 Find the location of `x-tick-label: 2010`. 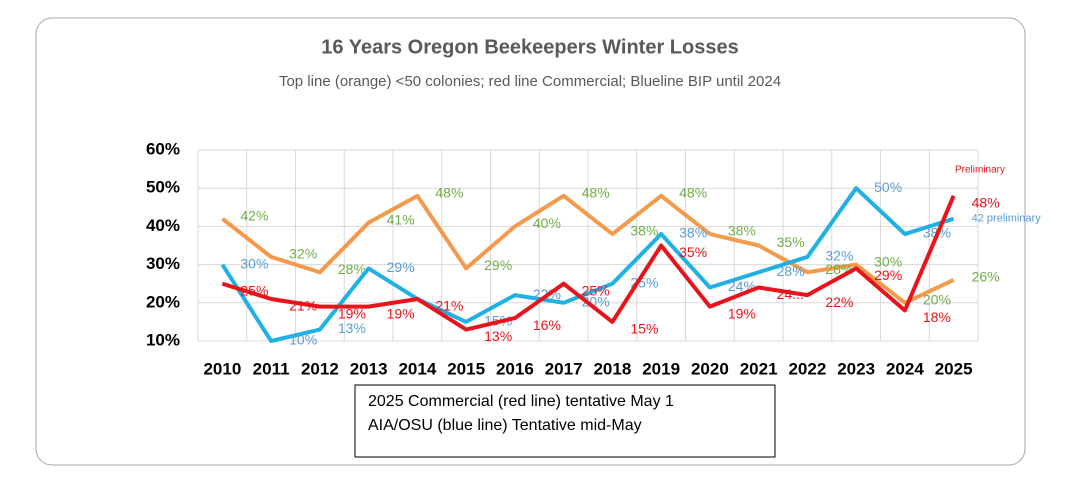

x-tick-label: 2010 is located at coordinates (222, 368).